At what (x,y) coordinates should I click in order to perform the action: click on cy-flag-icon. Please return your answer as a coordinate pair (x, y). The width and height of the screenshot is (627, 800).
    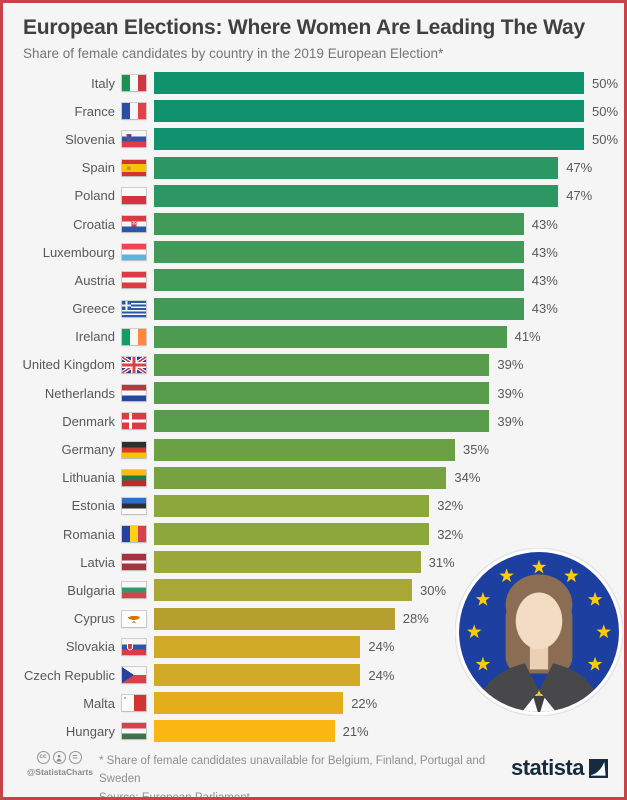
    Looking at the image, I should click on (134, 618).